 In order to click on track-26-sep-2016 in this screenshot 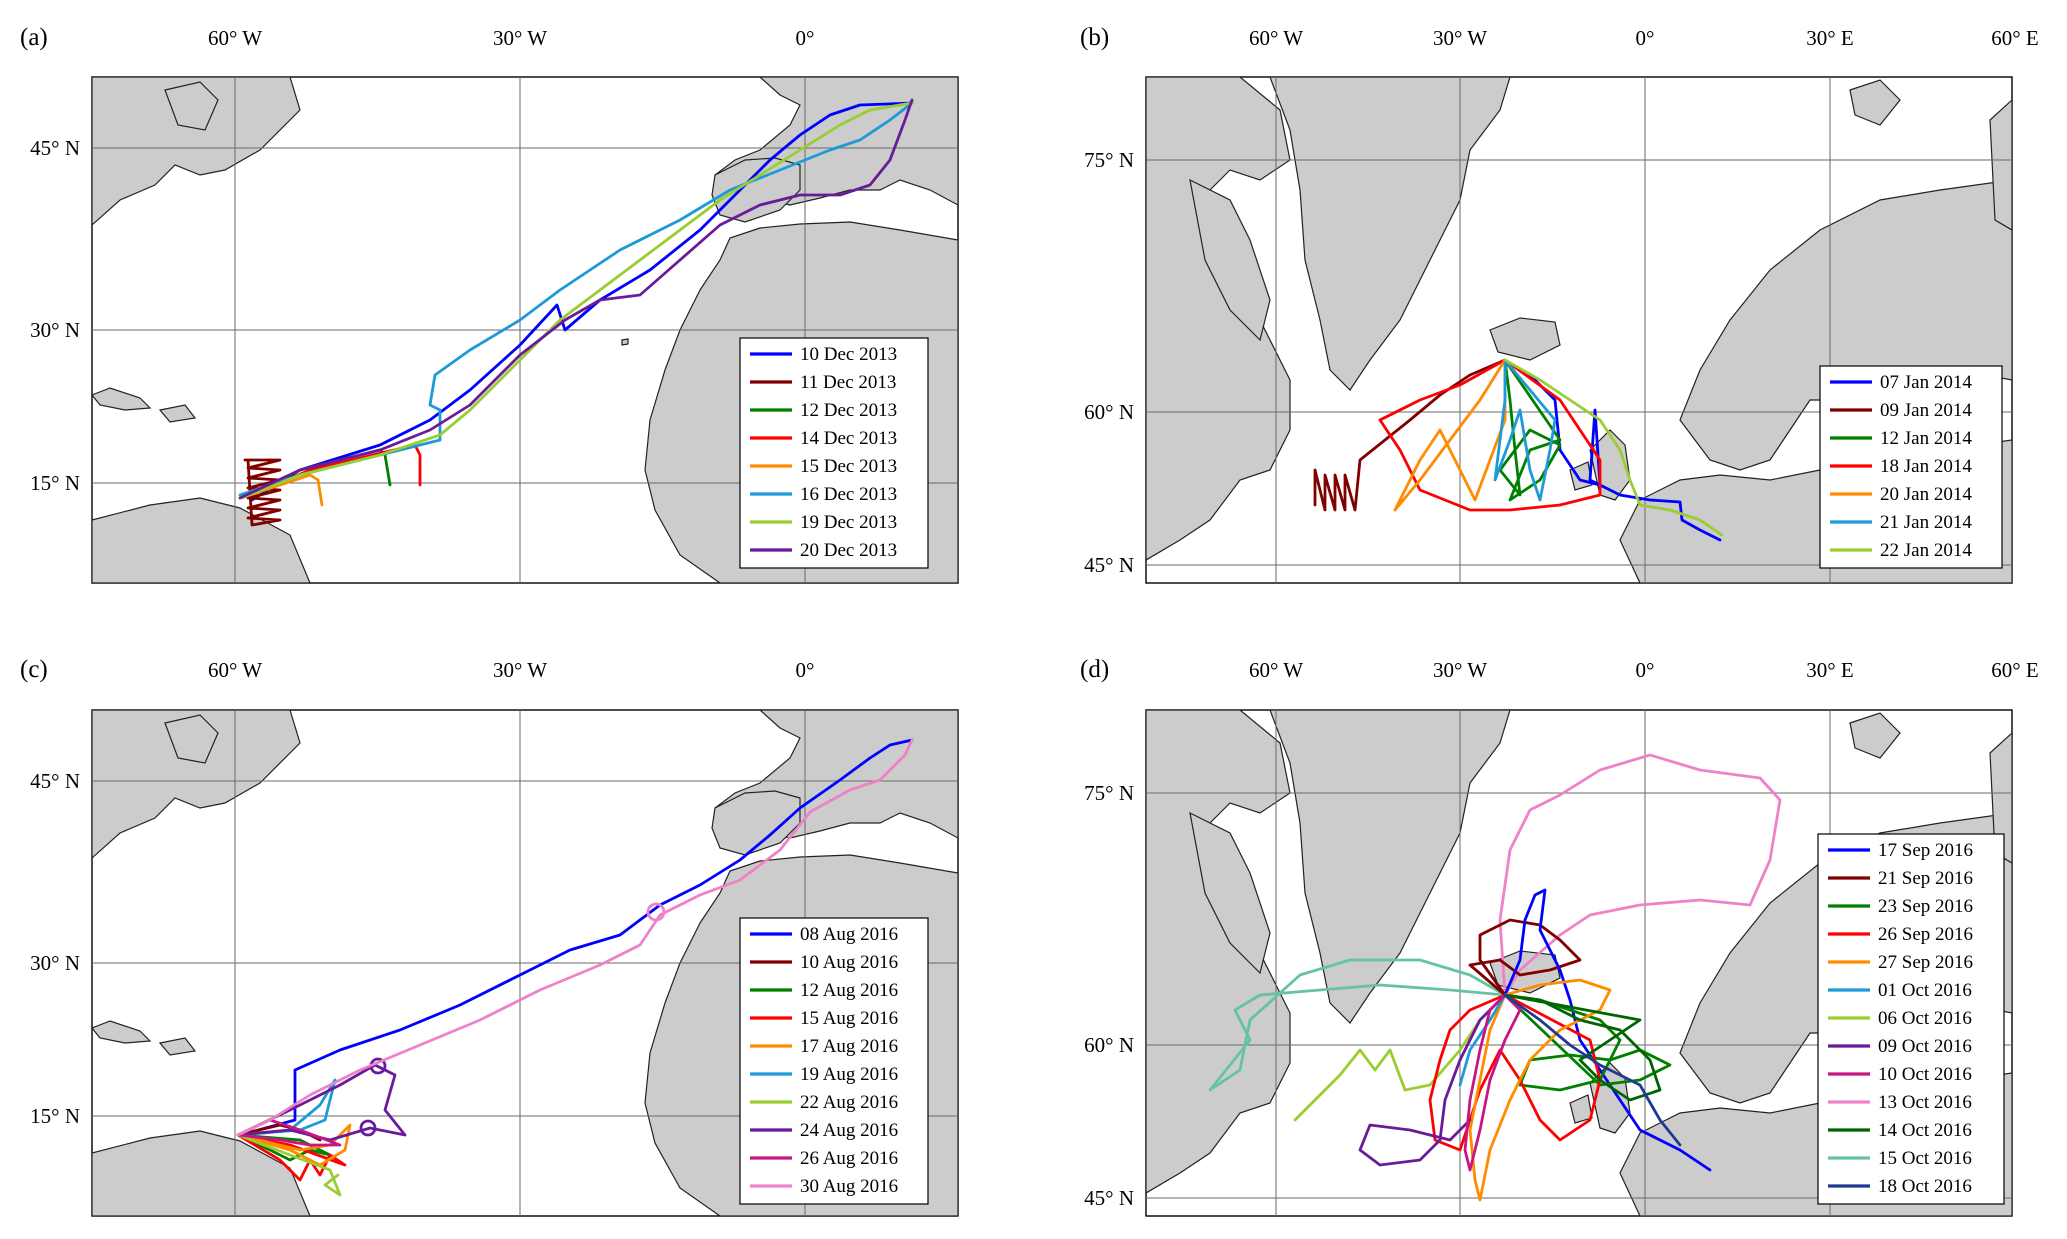, I will do `click(1515, 1072)`.